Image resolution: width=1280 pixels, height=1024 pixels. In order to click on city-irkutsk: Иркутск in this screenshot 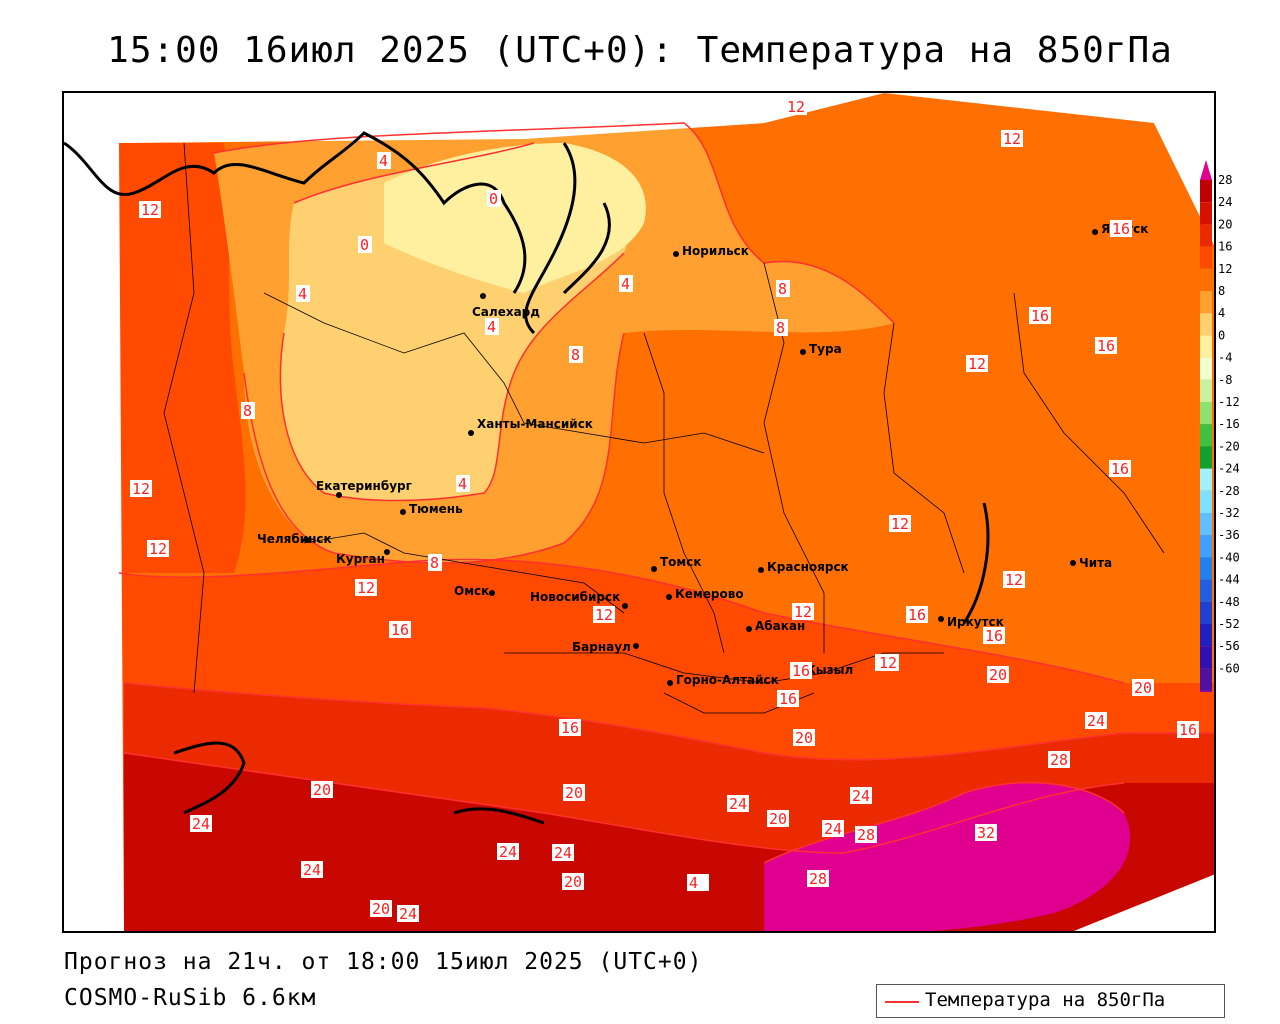, I will do `click(971, 622)`.